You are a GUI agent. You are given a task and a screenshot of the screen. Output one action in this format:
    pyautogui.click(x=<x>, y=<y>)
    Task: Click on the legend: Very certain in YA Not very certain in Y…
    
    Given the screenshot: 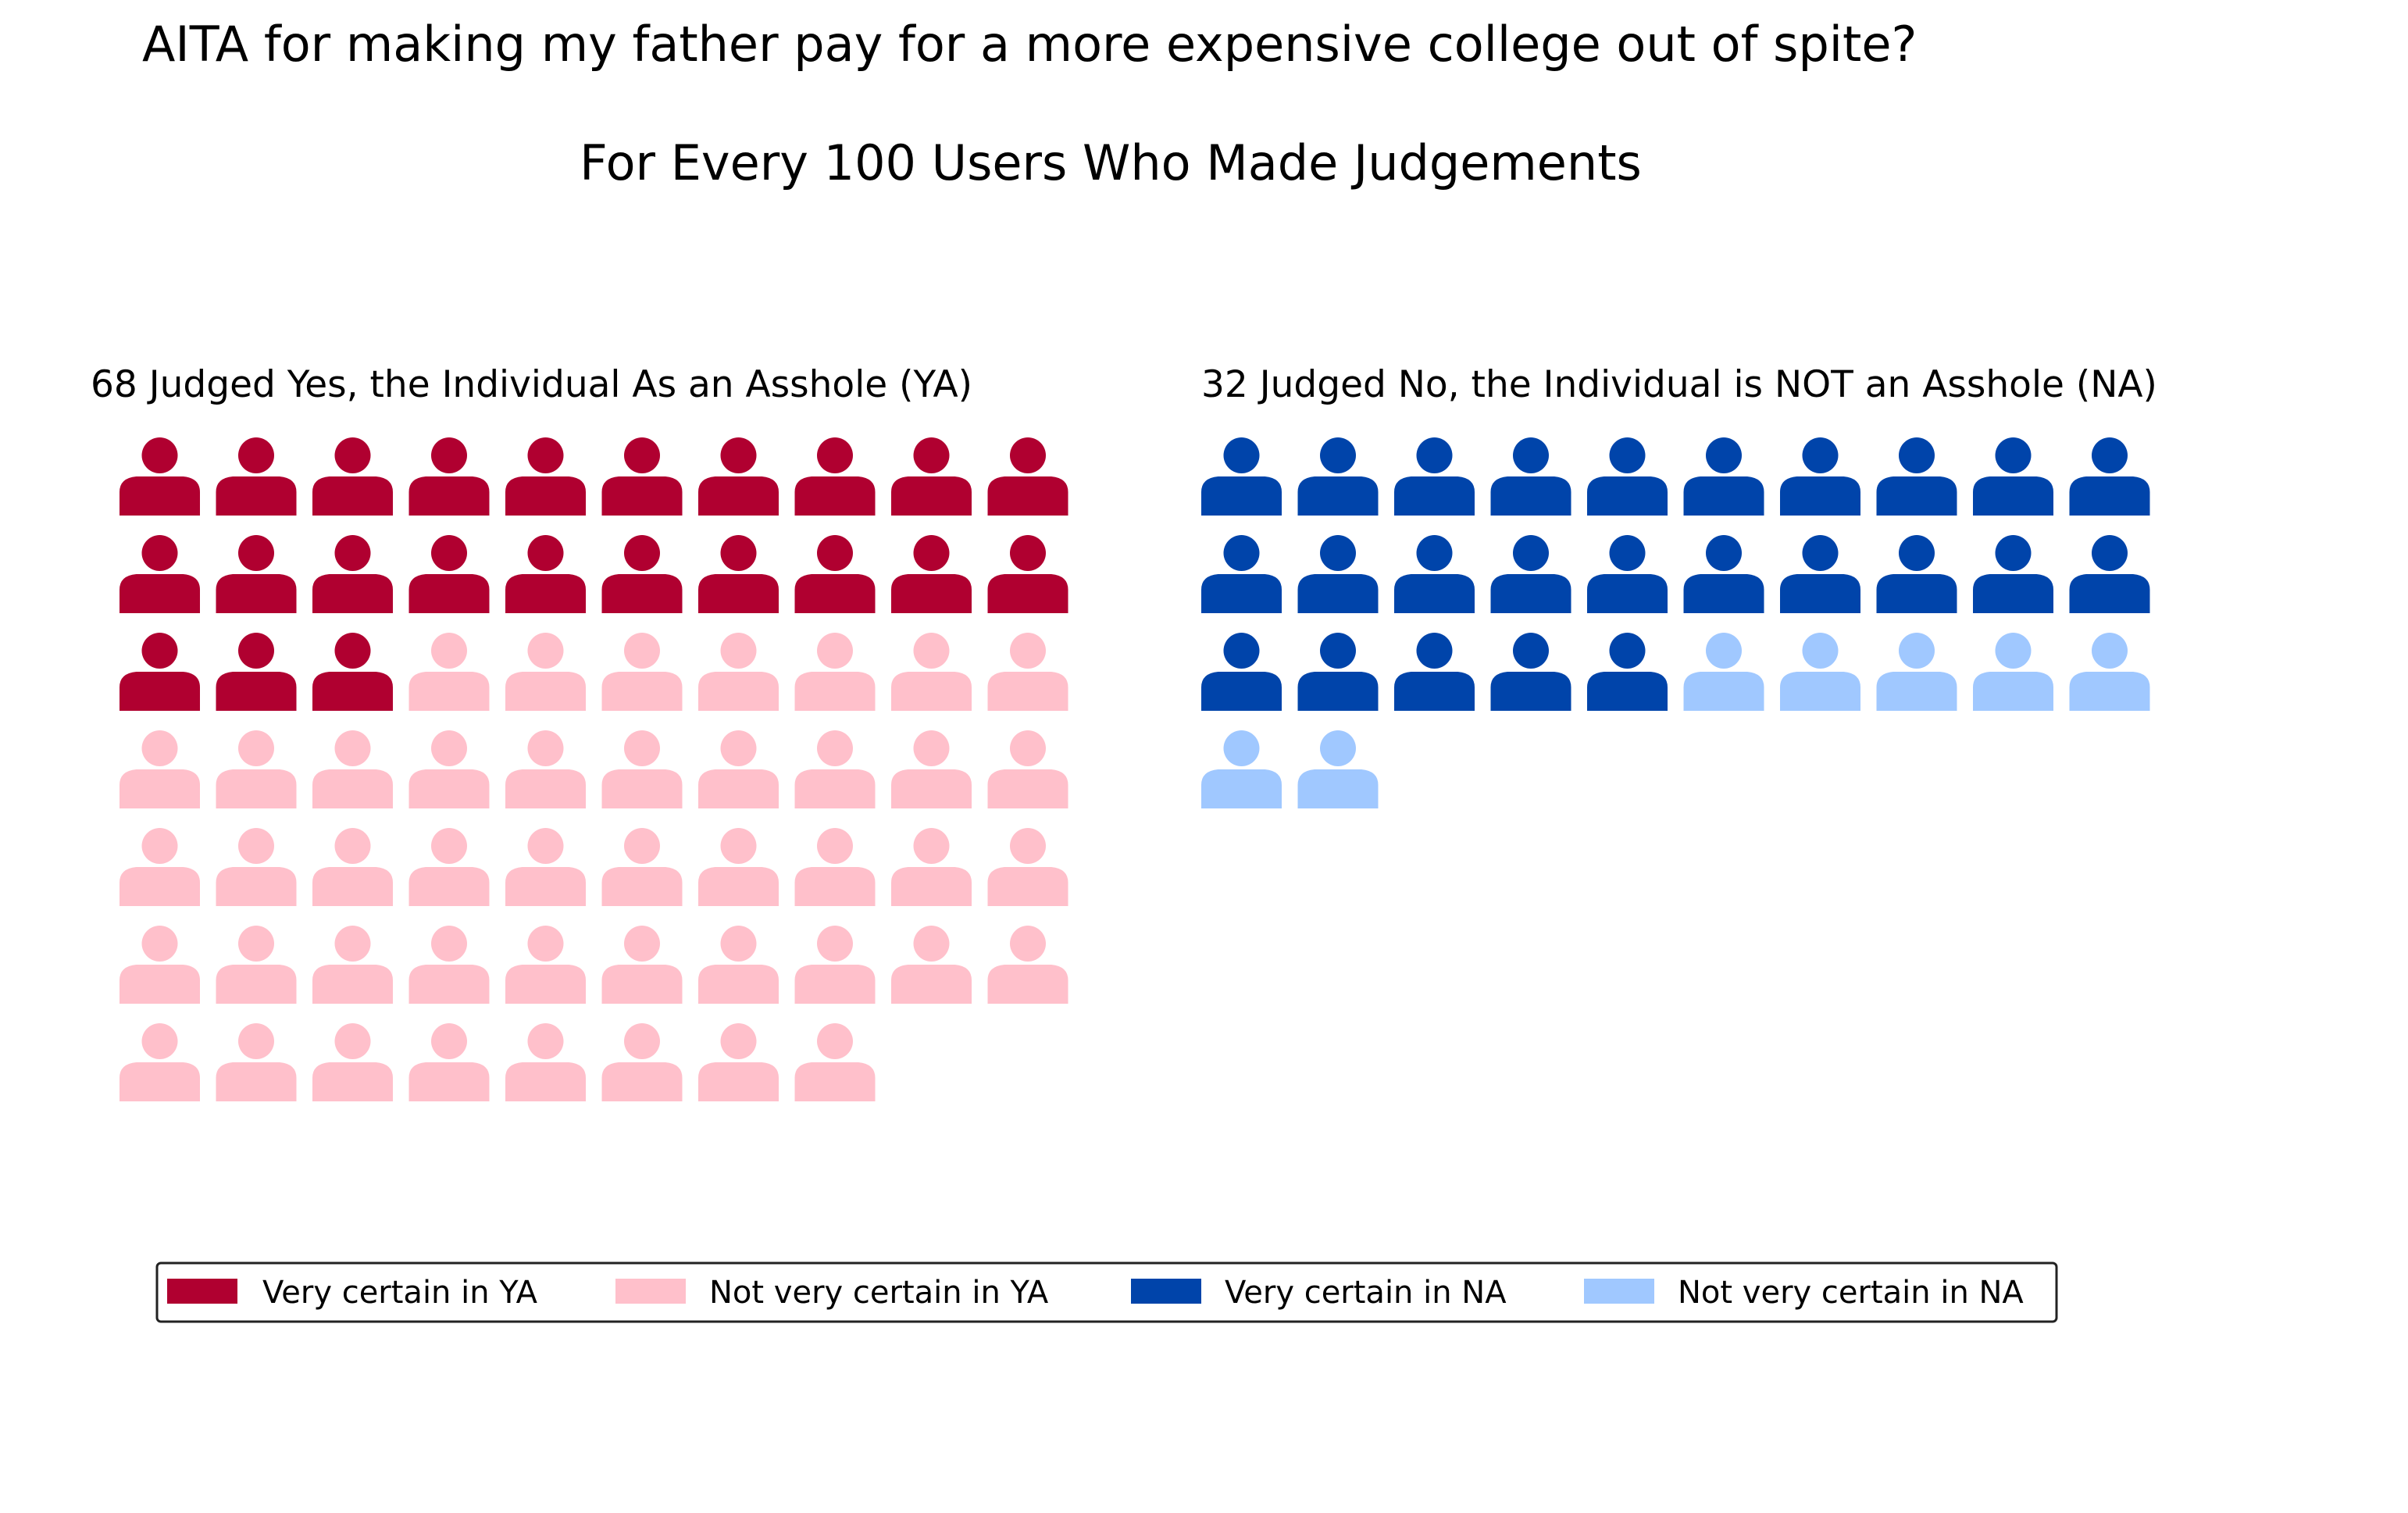 What is the action you would take?
    pyautogui.click(x=1106, y=1292)
    